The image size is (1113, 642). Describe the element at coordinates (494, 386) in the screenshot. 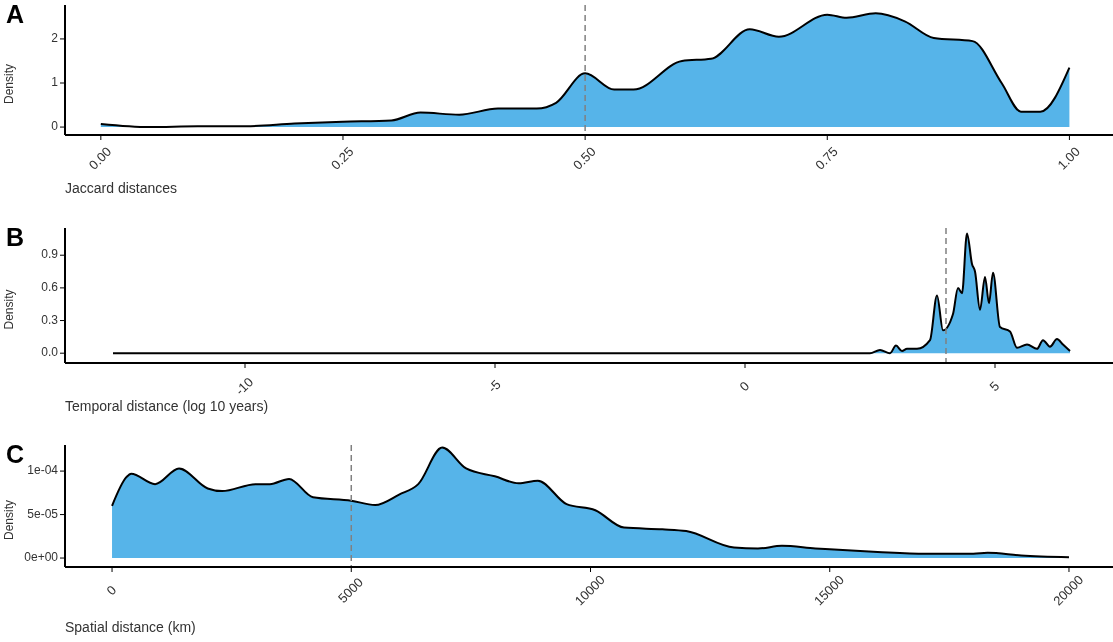

I see `x-tick-label: -5` at that location.